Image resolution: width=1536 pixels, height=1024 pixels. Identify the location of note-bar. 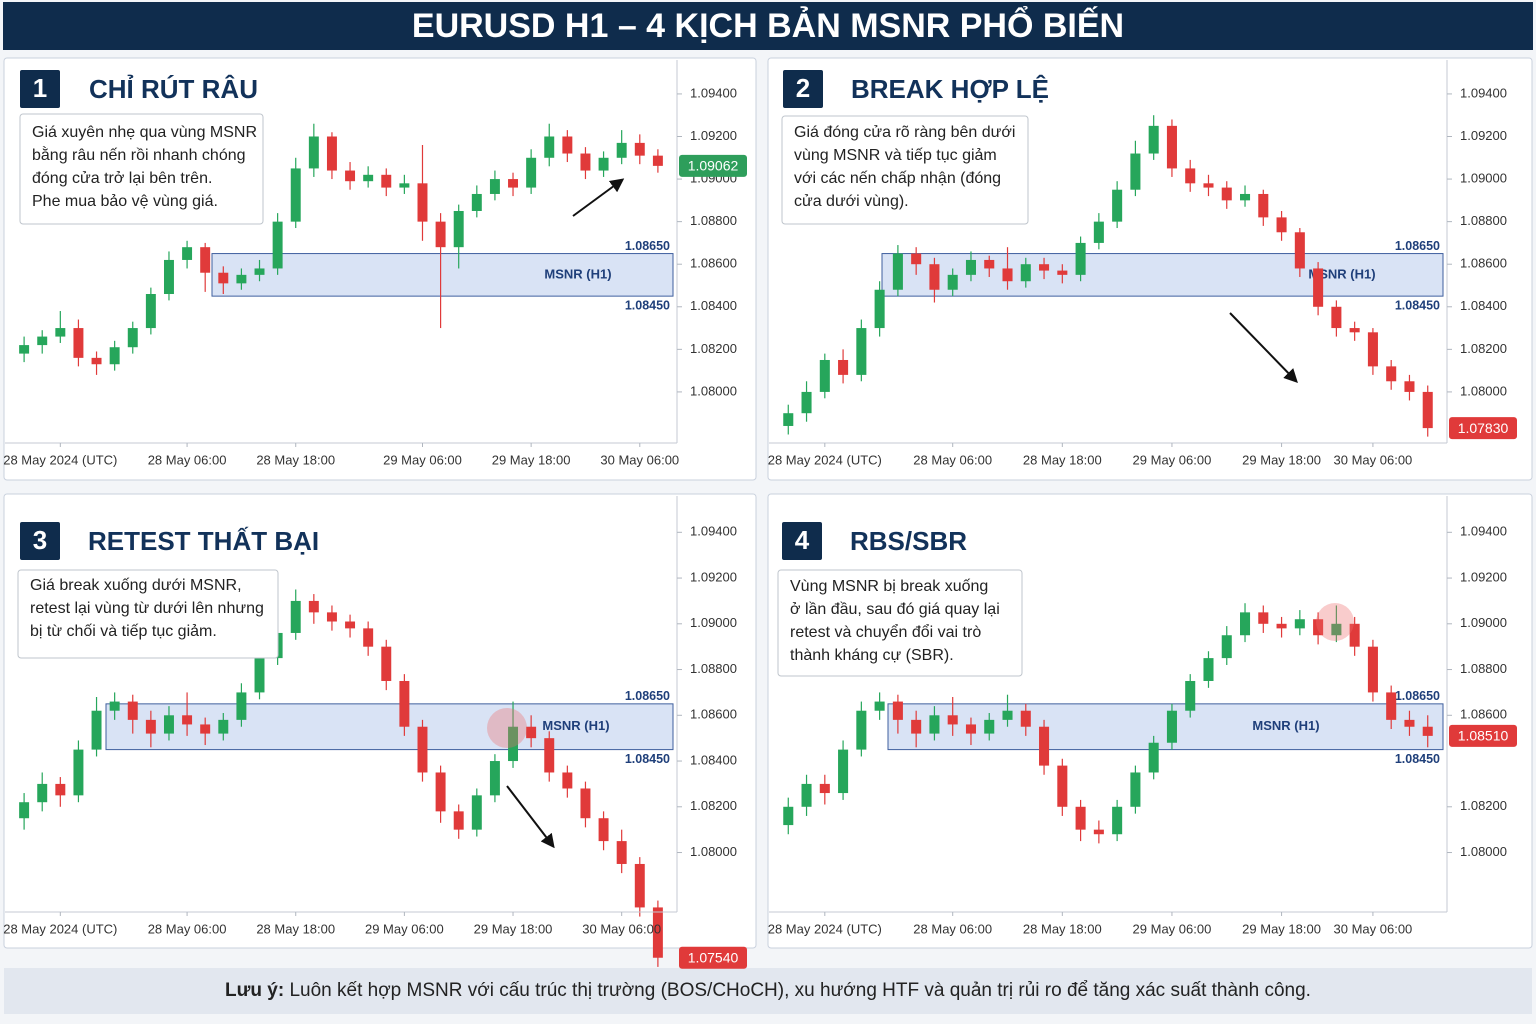
(768, 991).